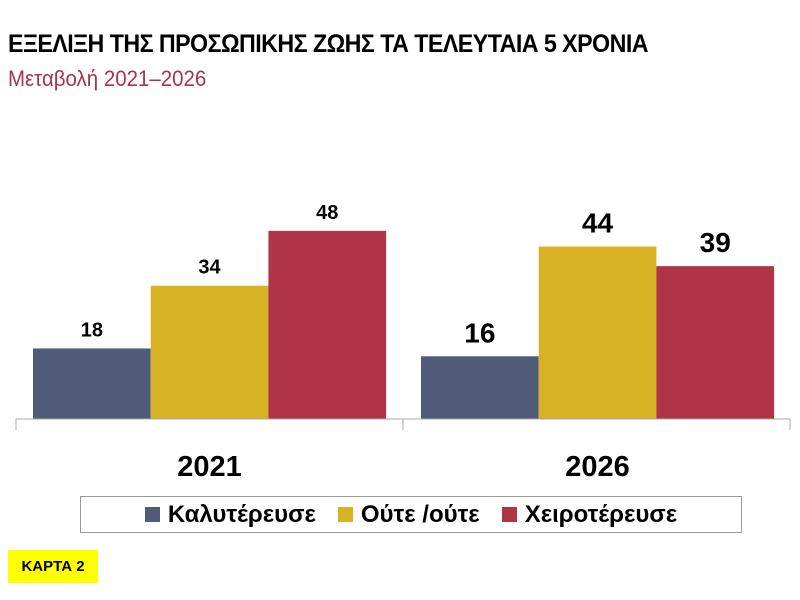 Image resolution: width=800 pixels, height=600 pixels. Describe the element at coordinates (53, 566) in the screenshot. I see `card-badge: ΚΑΡΤΑ 2` at that location.